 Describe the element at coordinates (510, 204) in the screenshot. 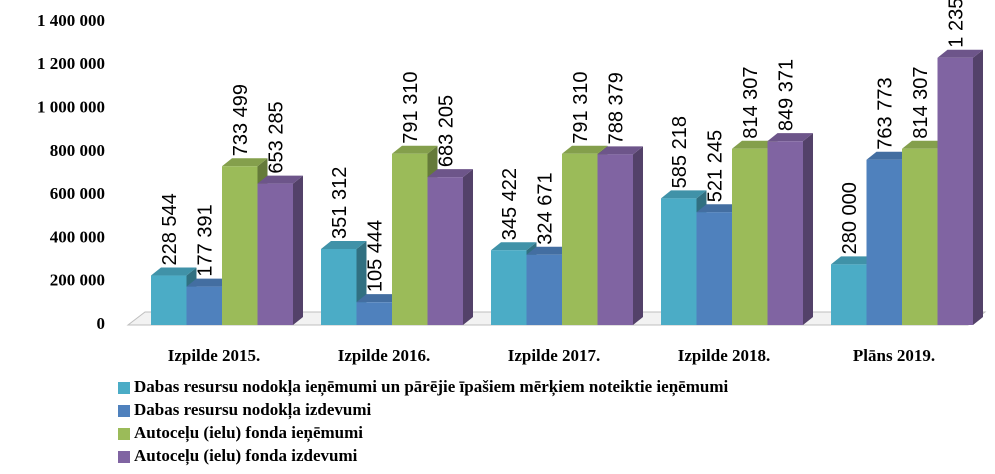

I see `value-label: 345 422` at that location.